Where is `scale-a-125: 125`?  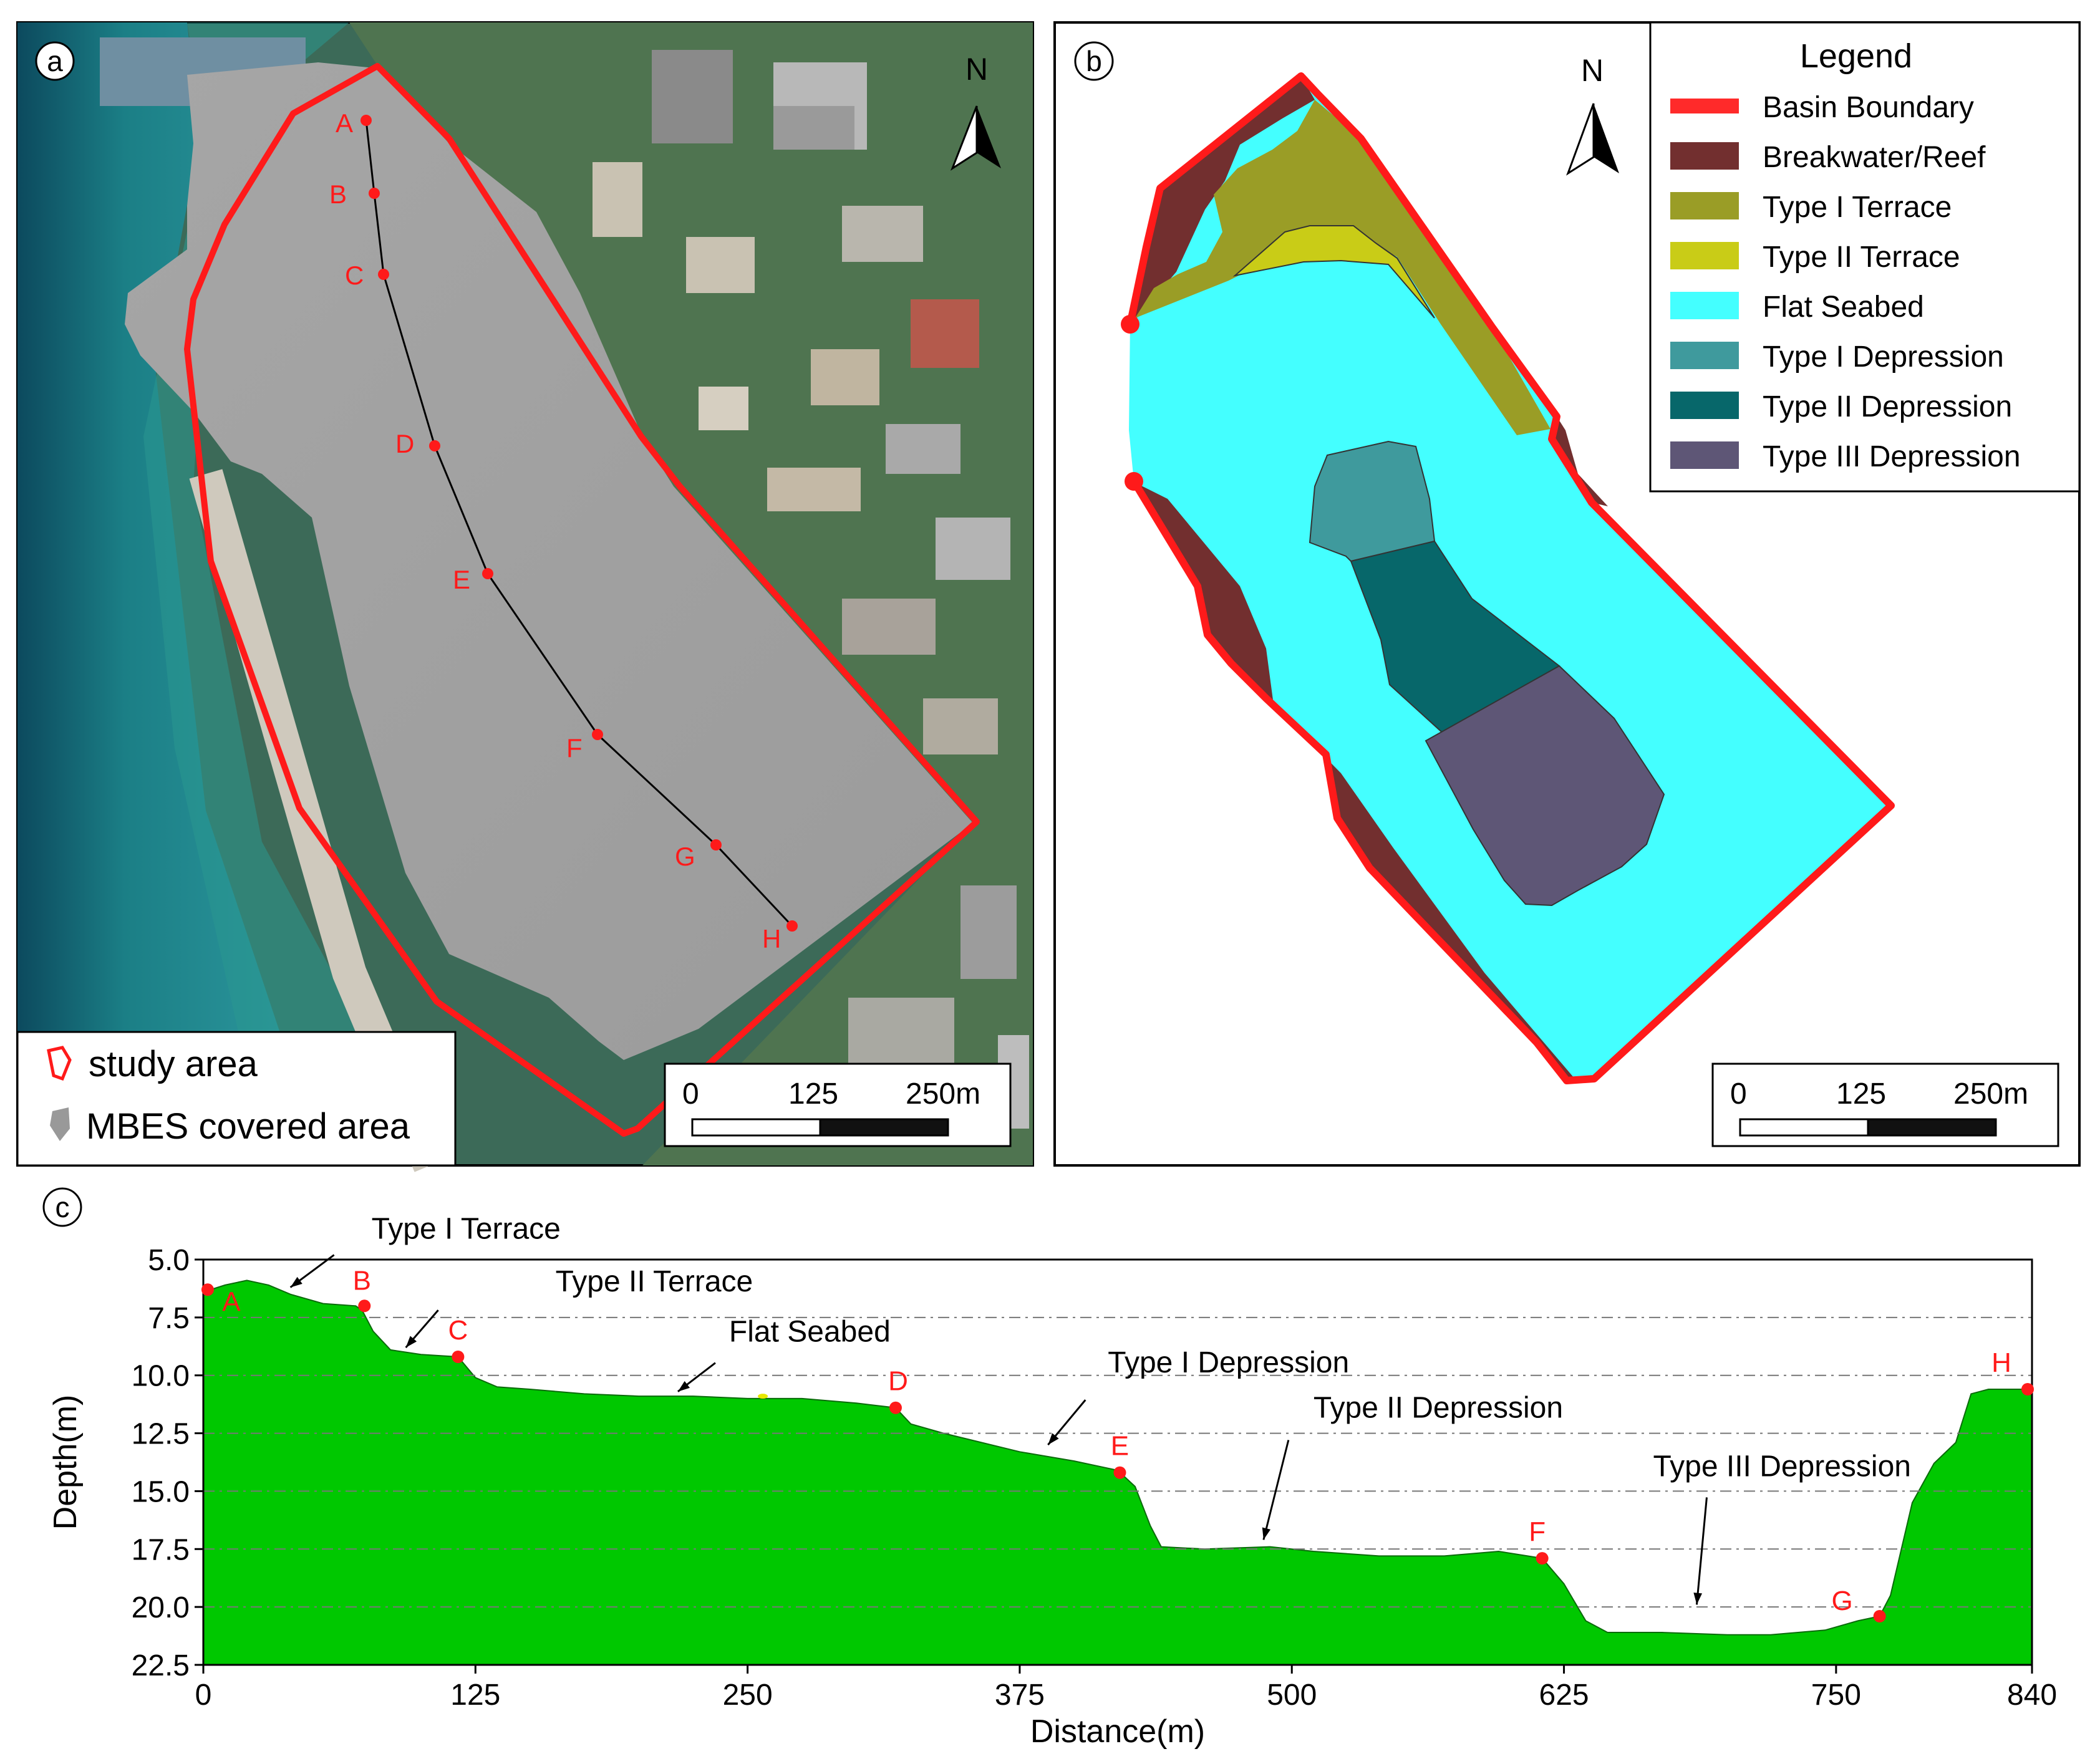
scale-a-125: 125 is located at coordinates (813, 1094).